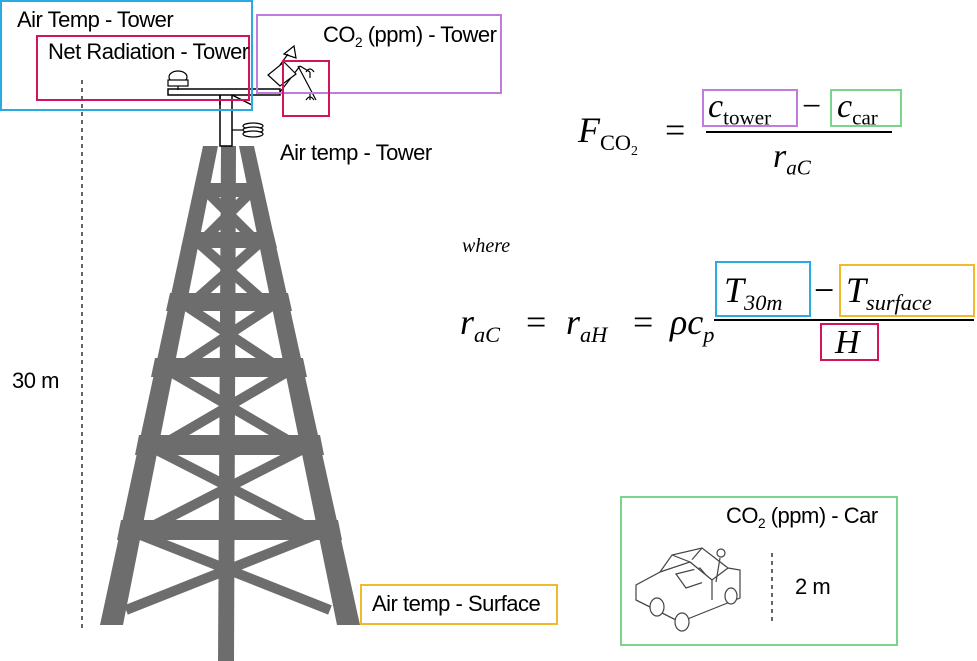 The width and height of the screenshot is (977, 661). Describe the element at coordinates (753, 292) in the screenshot. I see `t-30m: T30m` at that location.